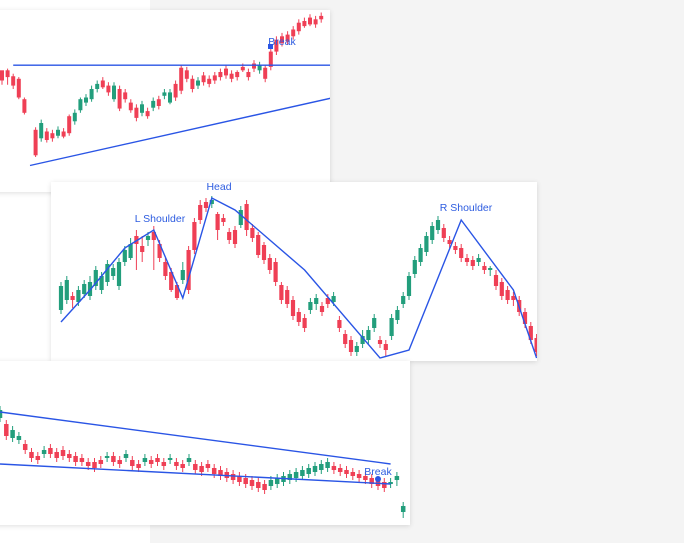  What do you see at coordinates (466, 208) in the screenshot?
I see `annotation-label: R Shoulder` at bounding box center [466, 208].